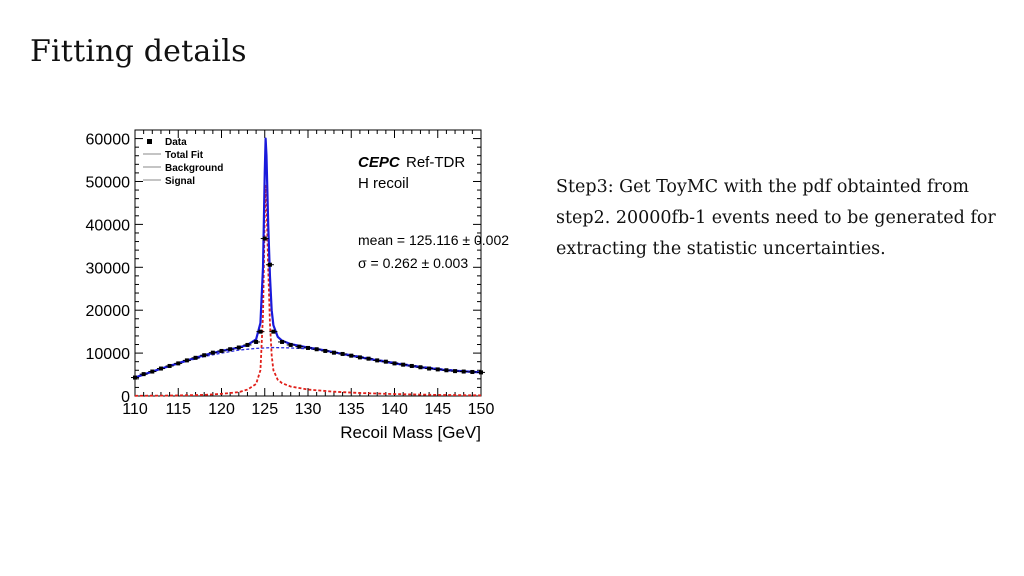 The image size is (1024, 576). I want to click on signal-curve, so click(308, 290).